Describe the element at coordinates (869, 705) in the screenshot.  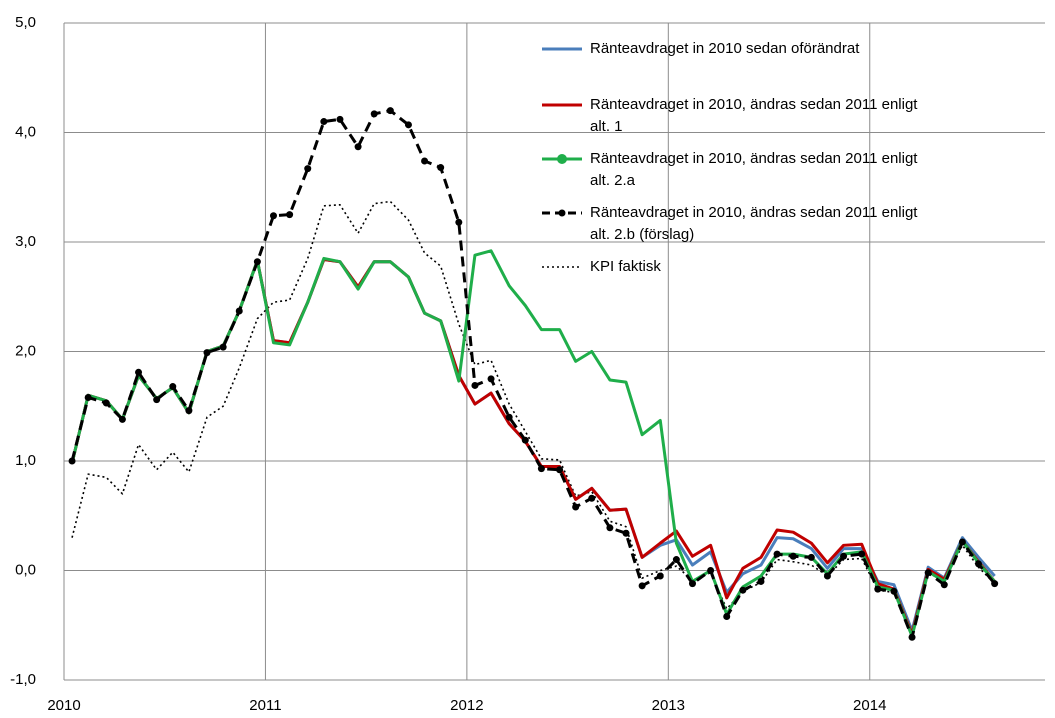
I see `x-tick-label: 2014` at that location.